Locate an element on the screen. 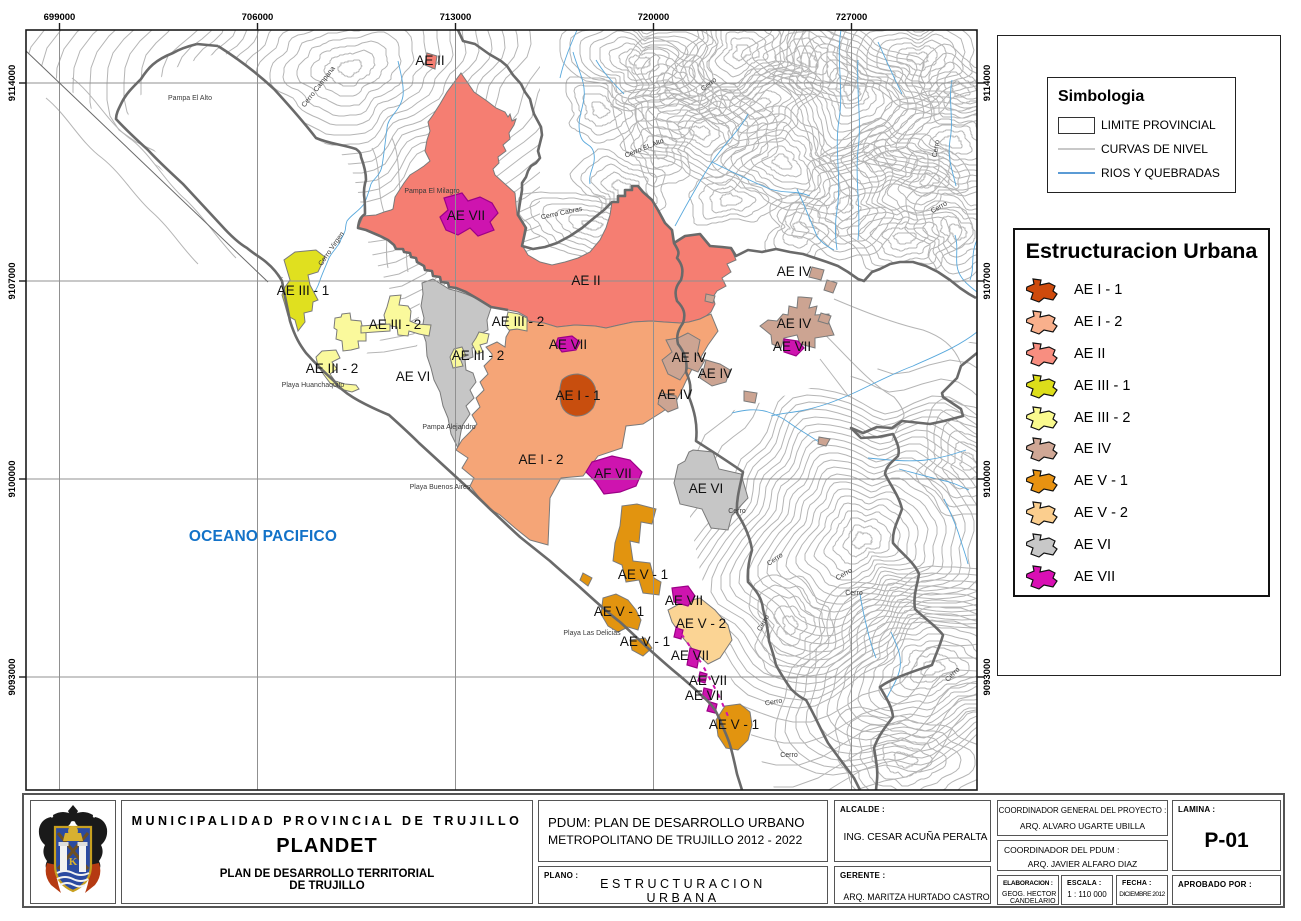 The width and height of the screenshot is (1301, 921). svg-text: Cerro Cabras is located at coordinates (561, 214).